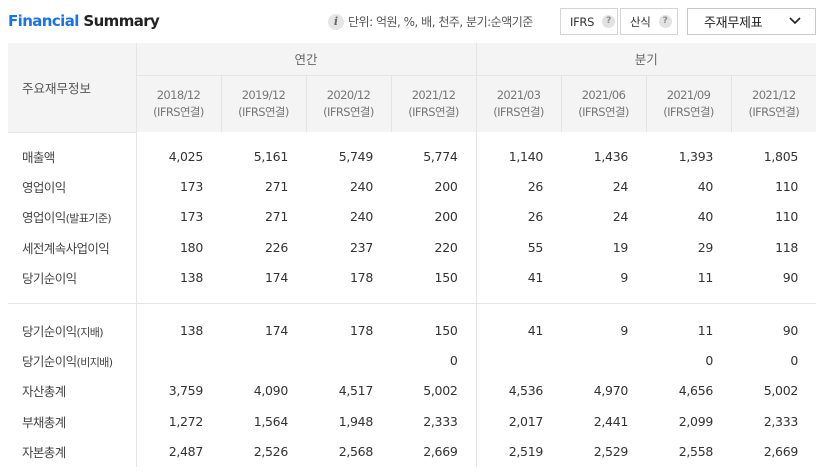  Describe the element at coordinates (44, 422) in the screenshot. I see `row-label-text: 부채총계` at that location.